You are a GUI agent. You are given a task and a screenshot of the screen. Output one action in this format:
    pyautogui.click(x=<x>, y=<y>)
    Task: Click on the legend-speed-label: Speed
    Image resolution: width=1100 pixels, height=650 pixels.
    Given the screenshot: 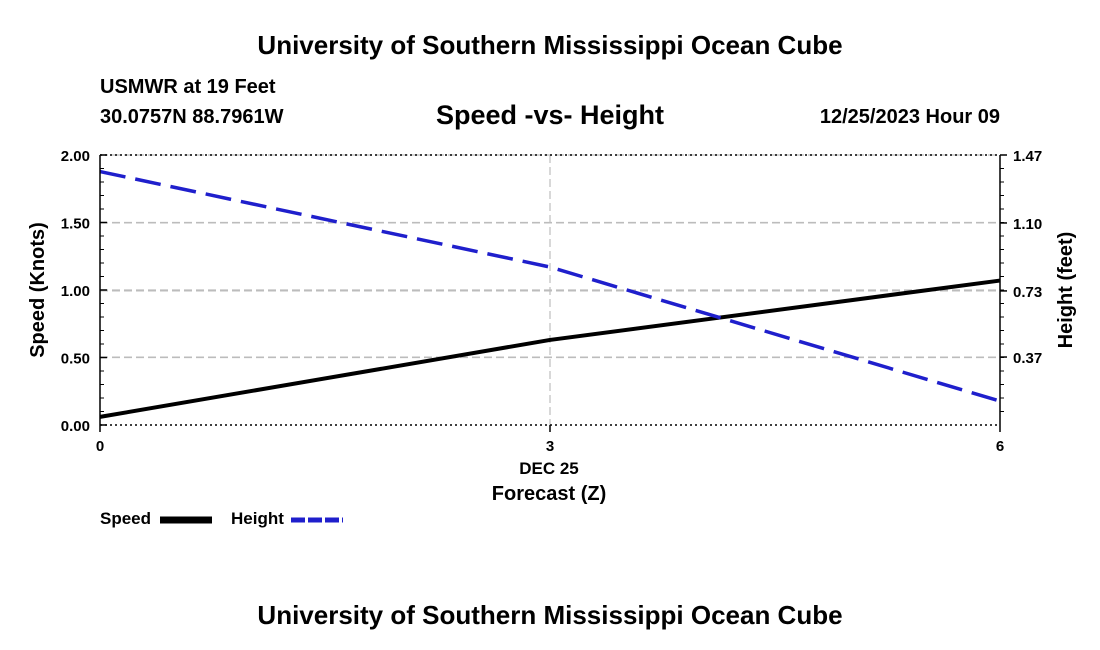 What is the action you would take?
    pyautogui.click(x=126, y=518)
    